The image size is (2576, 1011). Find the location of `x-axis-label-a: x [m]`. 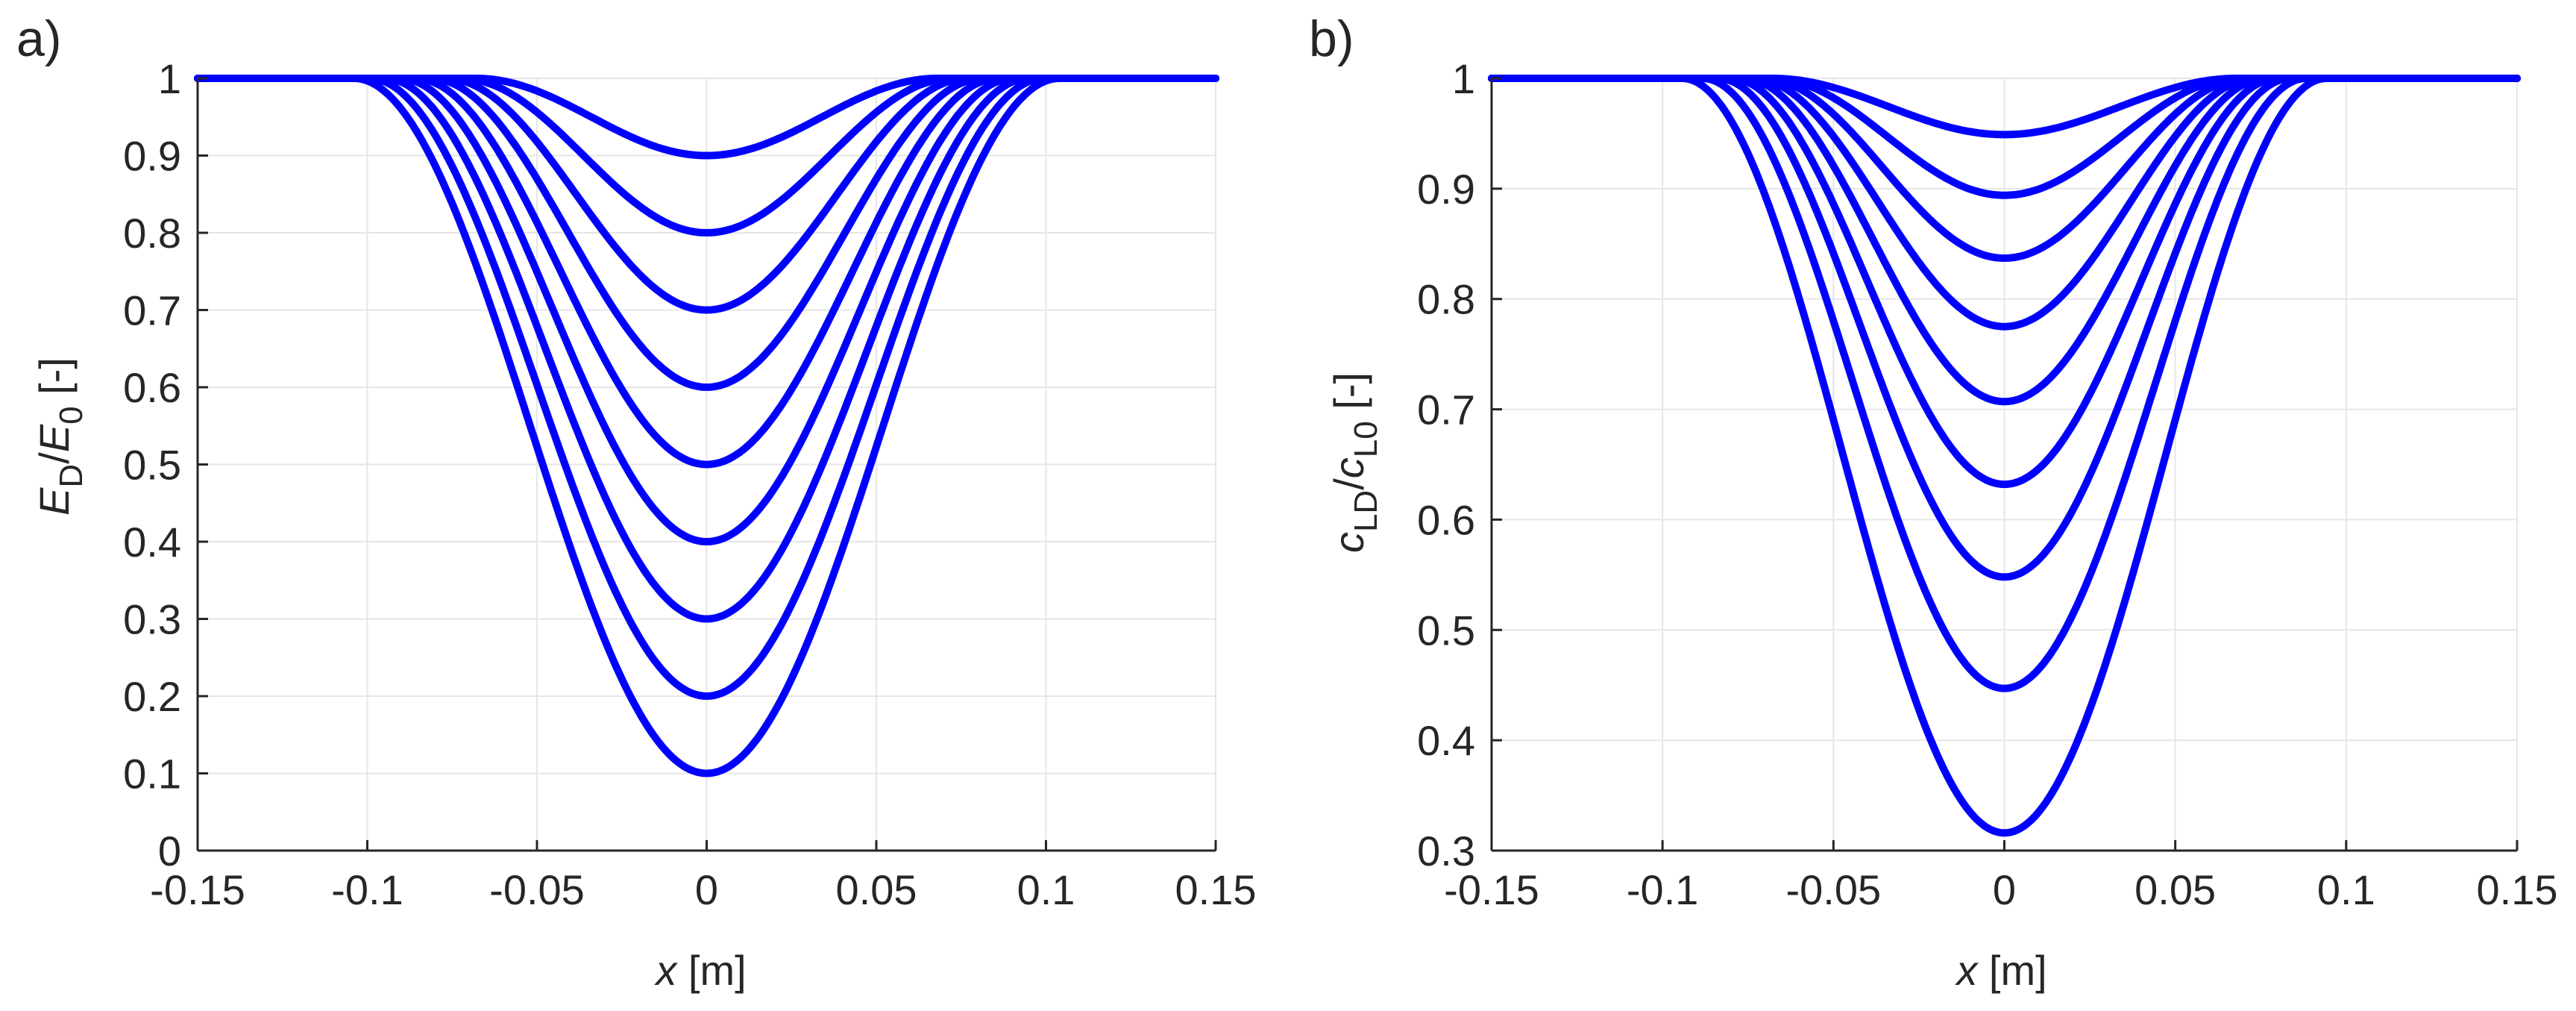

x-axis-label-a: x [m] is located at coordinates (700, 970).